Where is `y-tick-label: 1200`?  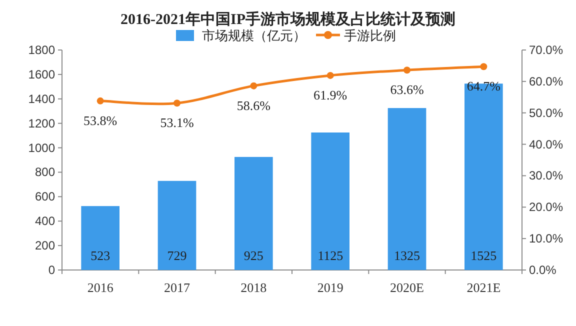 y-tick-label: 1200 is located at coordinates (42, 123).